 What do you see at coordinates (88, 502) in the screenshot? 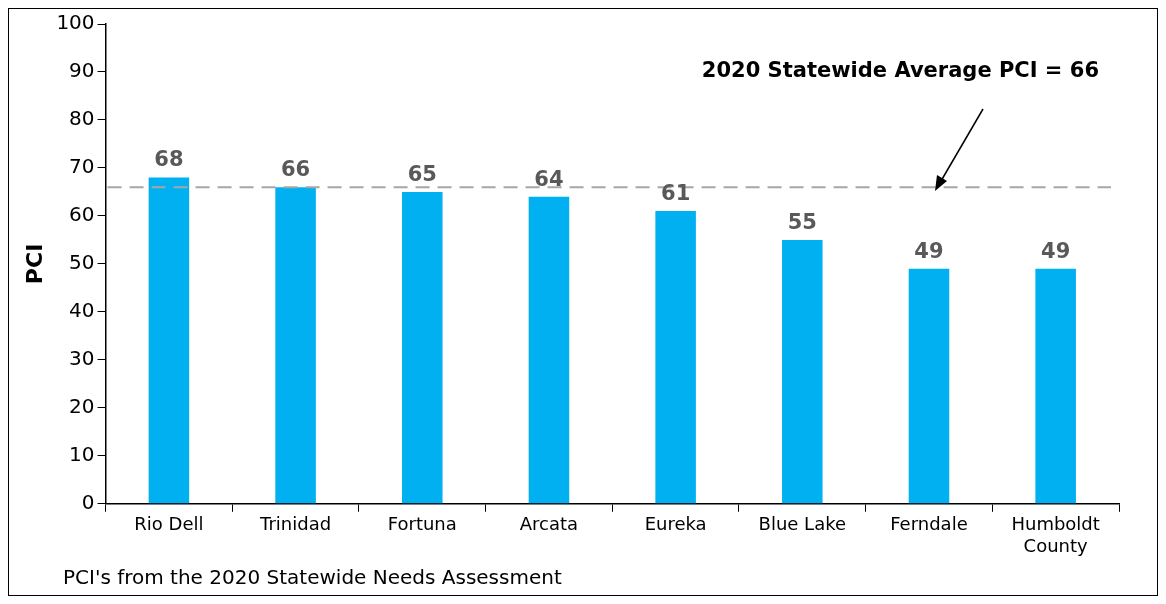
I see `y-tick-label: 0` at bounding box center [88, 502].